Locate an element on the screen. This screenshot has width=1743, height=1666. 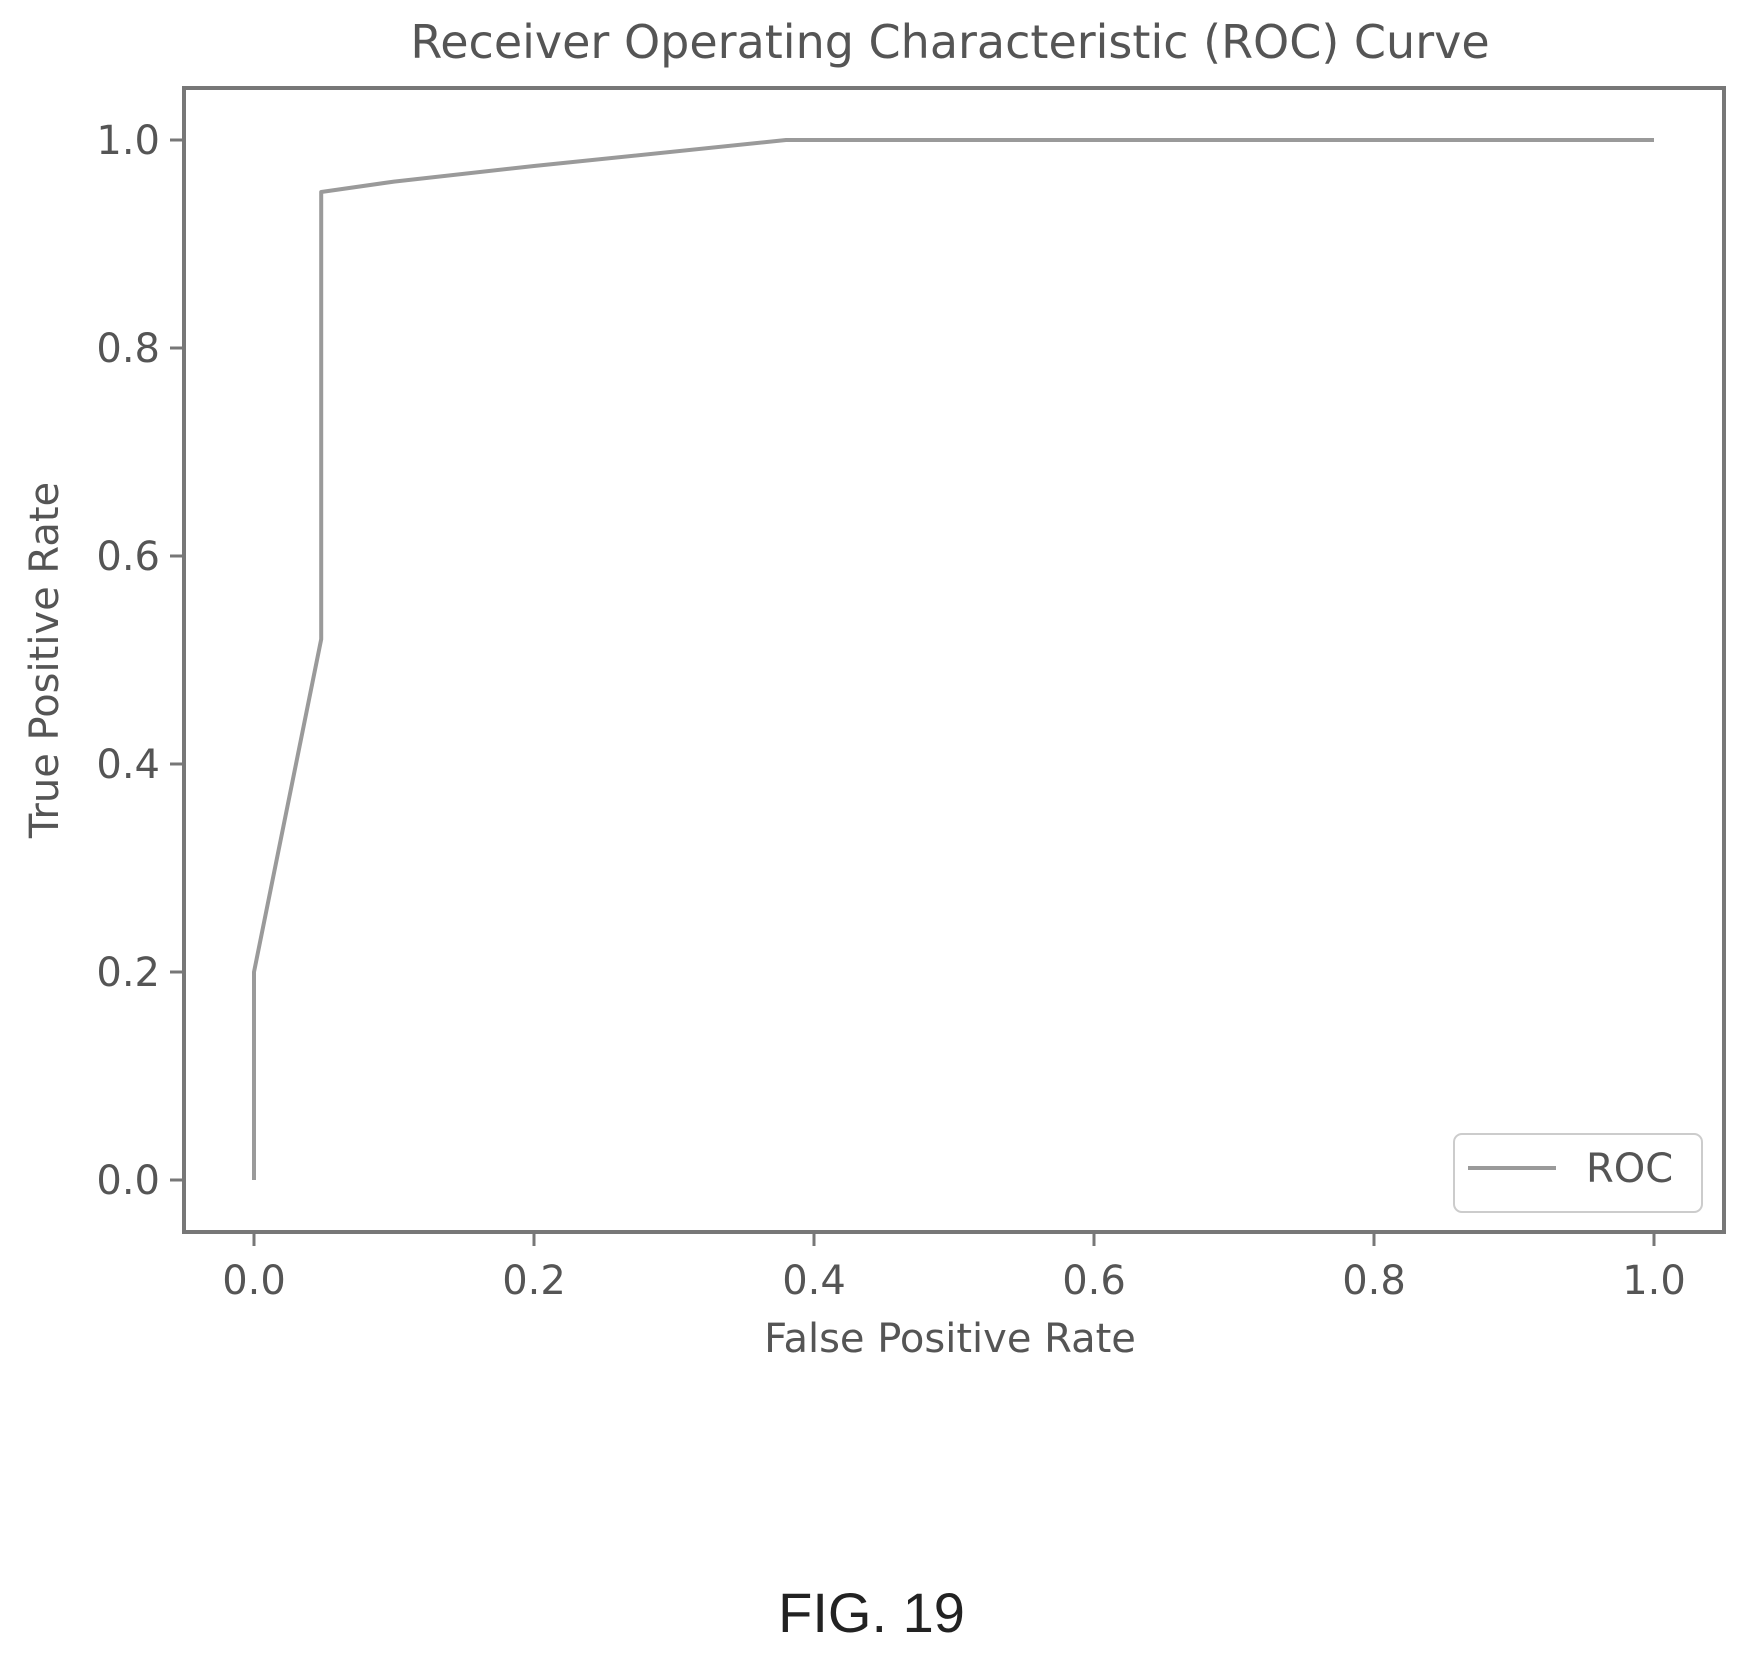
legend-label-roc: ROC is located at coordinates (1629, 1169).